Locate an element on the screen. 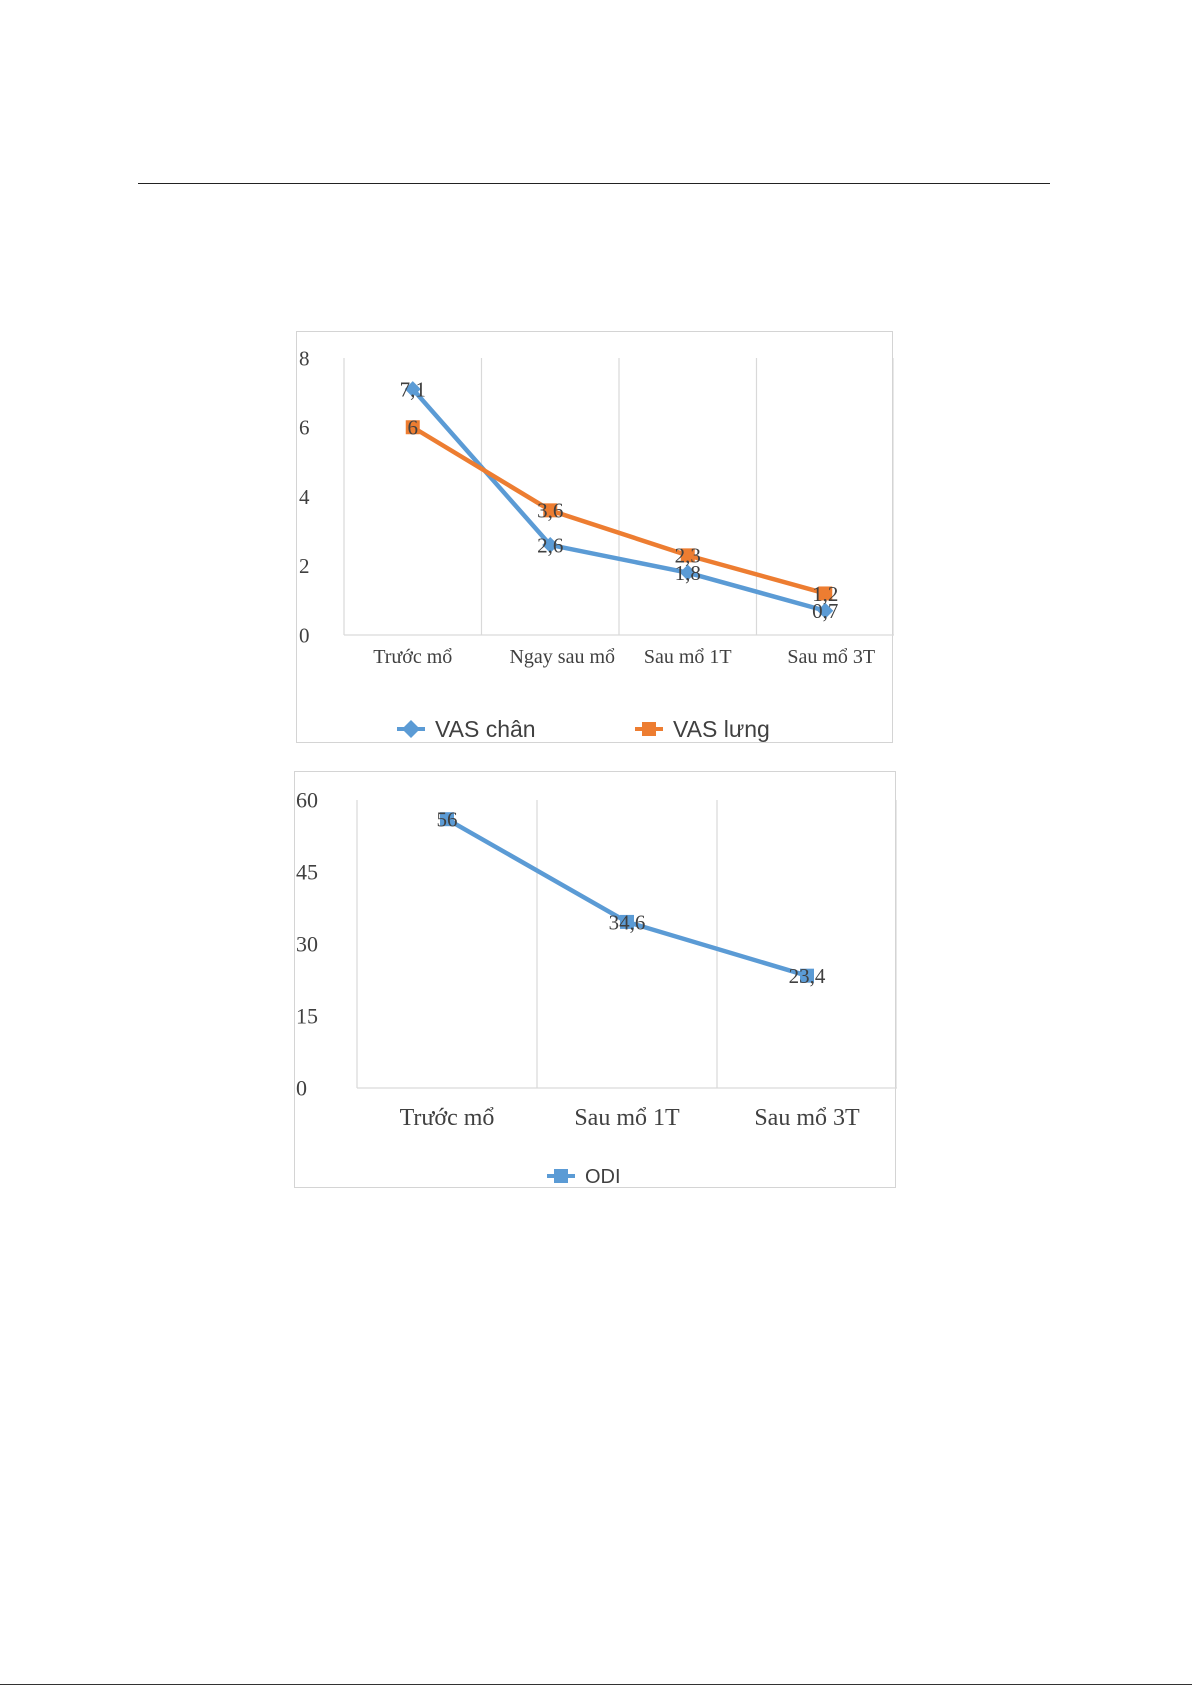 The width and height of the screenshot is (1192, 1685). data-label: 2,3 is located at coordinates (688, 556).